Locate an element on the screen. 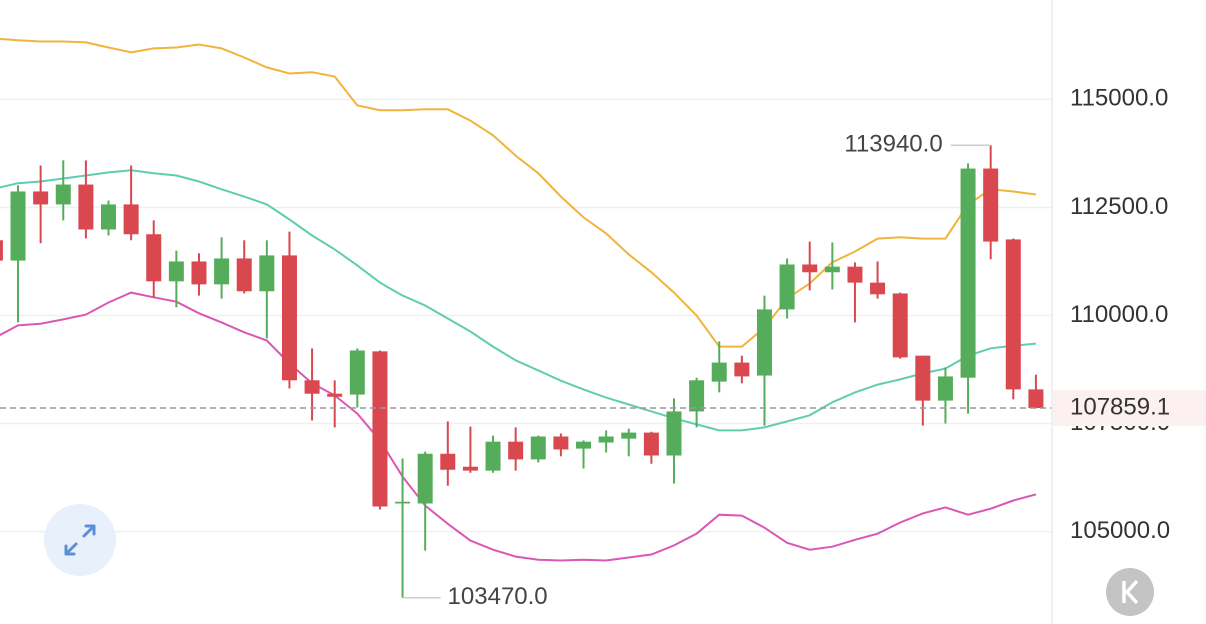 The width and height of the screenshot is (1206, 624). k-circle is located at coordinates (1130, 592).